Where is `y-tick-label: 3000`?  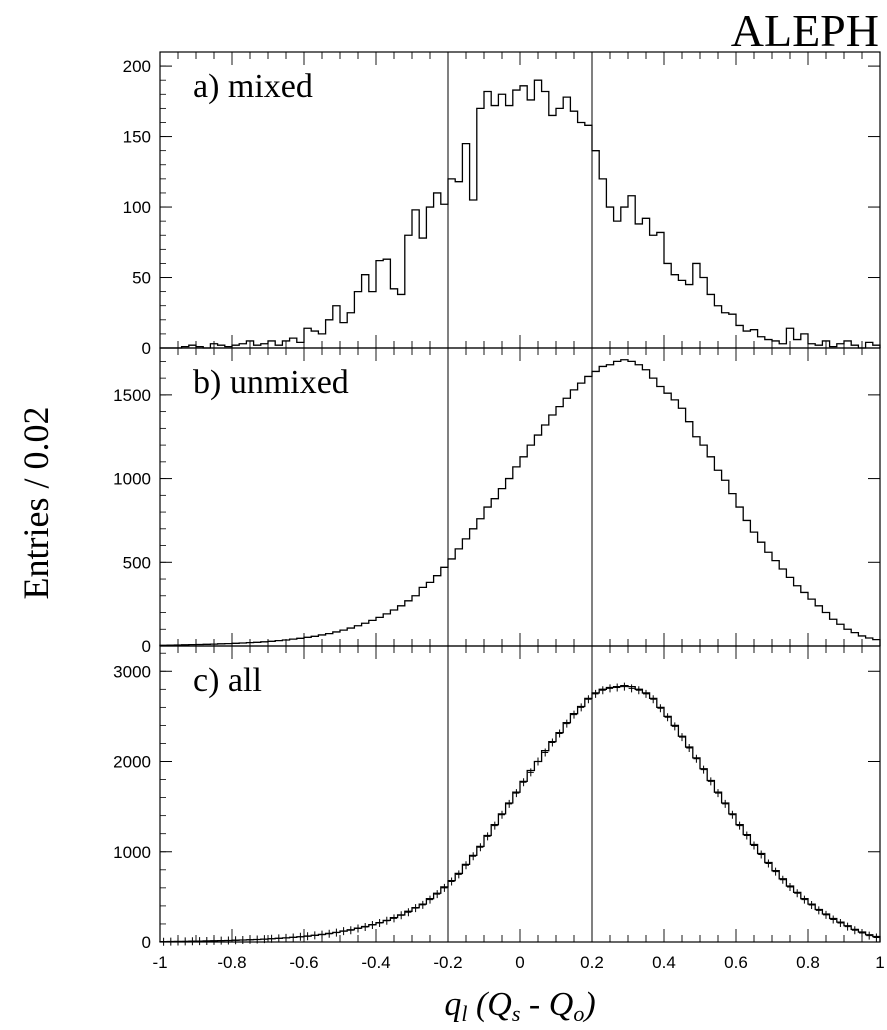
y-tick-label: 3000 is located at coordinates (132, 671).